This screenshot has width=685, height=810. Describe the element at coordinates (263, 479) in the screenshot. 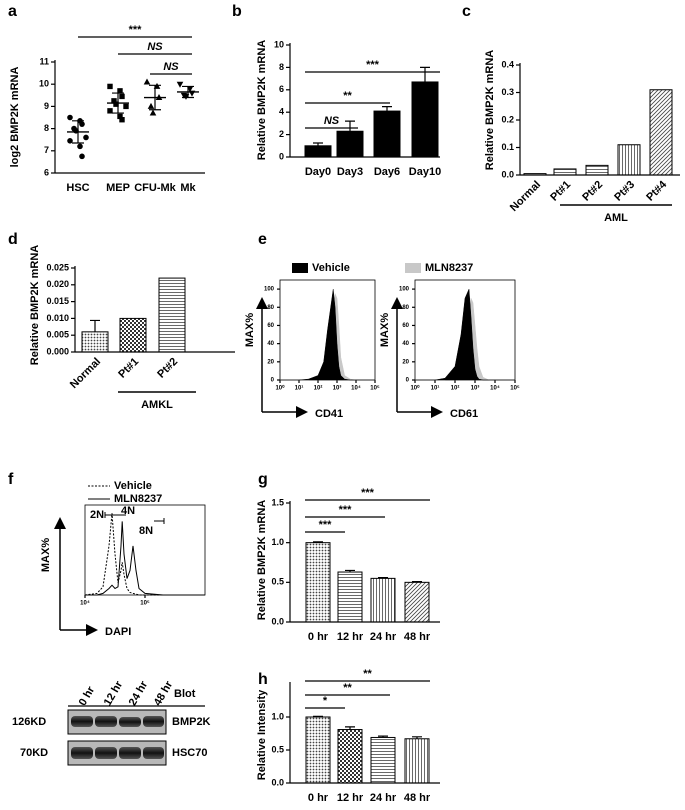

I see `panel-label: g` at that location.